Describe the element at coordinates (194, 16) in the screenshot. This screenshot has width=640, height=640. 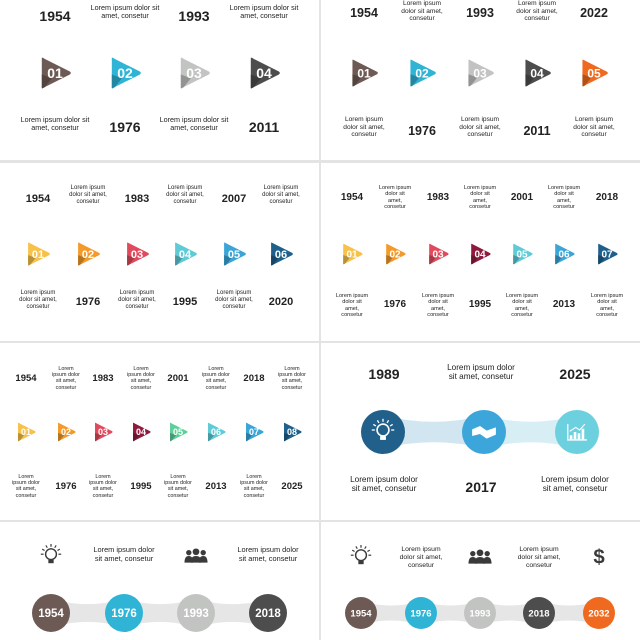
I see `timeline-year: 1993` at that location.